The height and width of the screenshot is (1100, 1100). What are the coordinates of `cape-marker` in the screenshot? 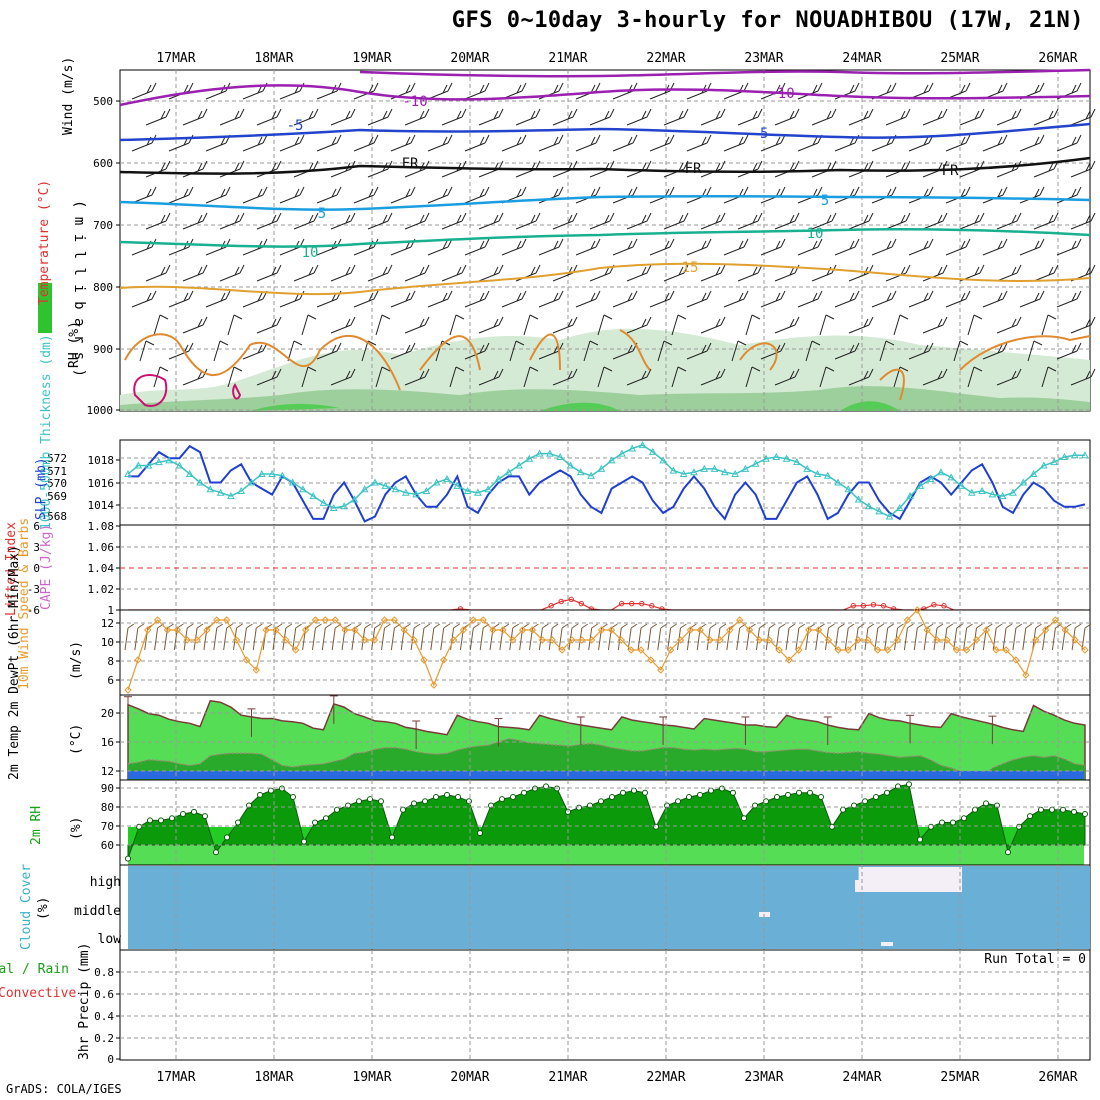 It's located at (621, 603).